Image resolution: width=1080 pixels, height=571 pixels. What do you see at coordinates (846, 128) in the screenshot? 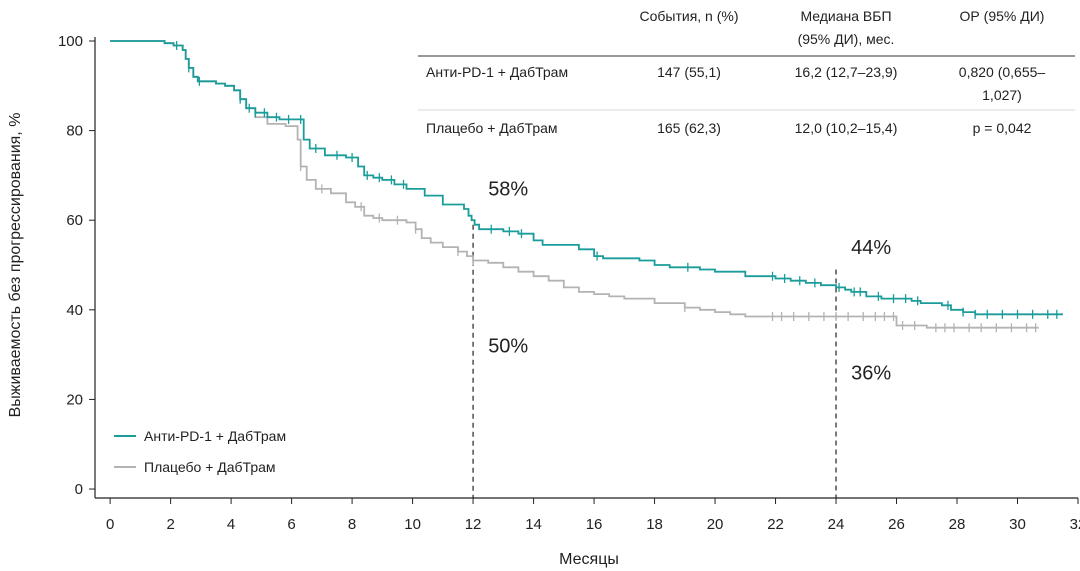
I see `table-row-placebo-median: 12,0 (10,2–15,4)` at bounding box center [846, 128].